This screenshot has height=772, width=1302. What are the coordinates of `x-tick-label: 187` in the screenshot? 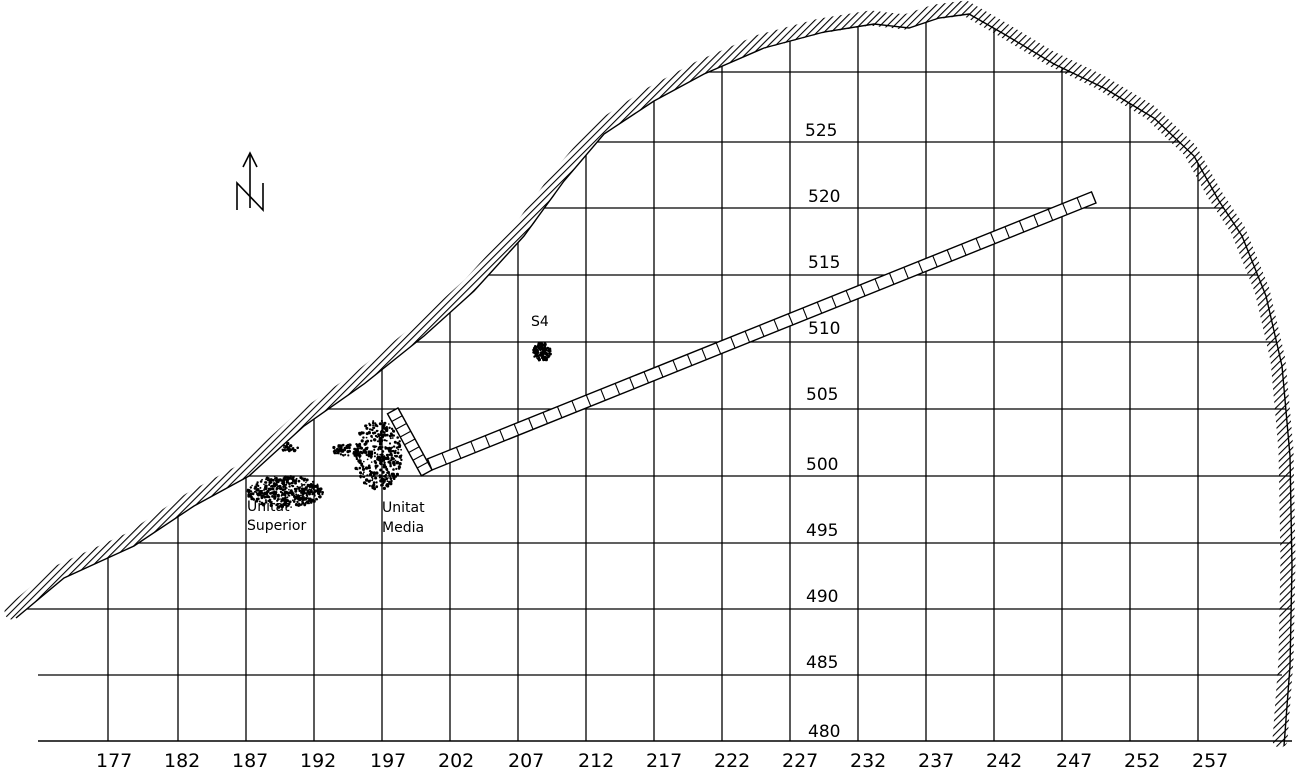 It's located at (250, 761).